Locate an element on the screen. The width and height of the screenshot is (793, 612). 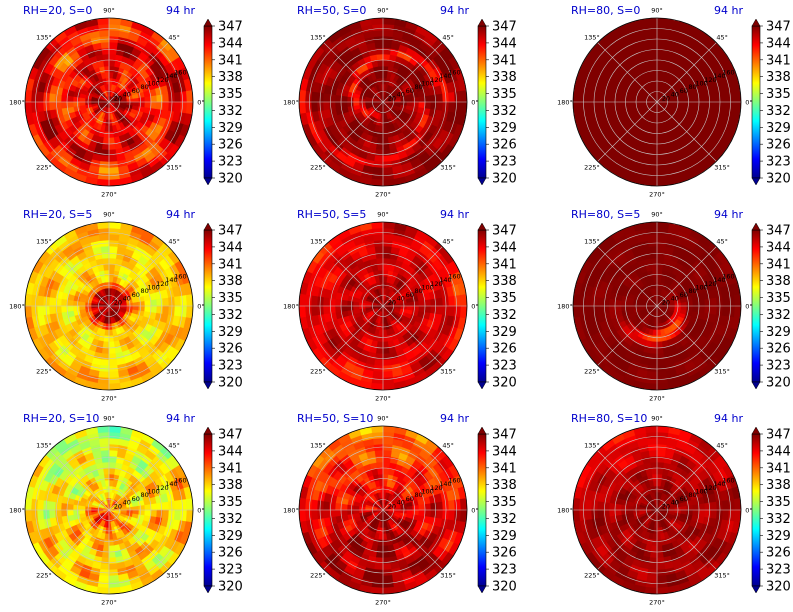
angle-label: 0° is located at coordinates (200, 307).